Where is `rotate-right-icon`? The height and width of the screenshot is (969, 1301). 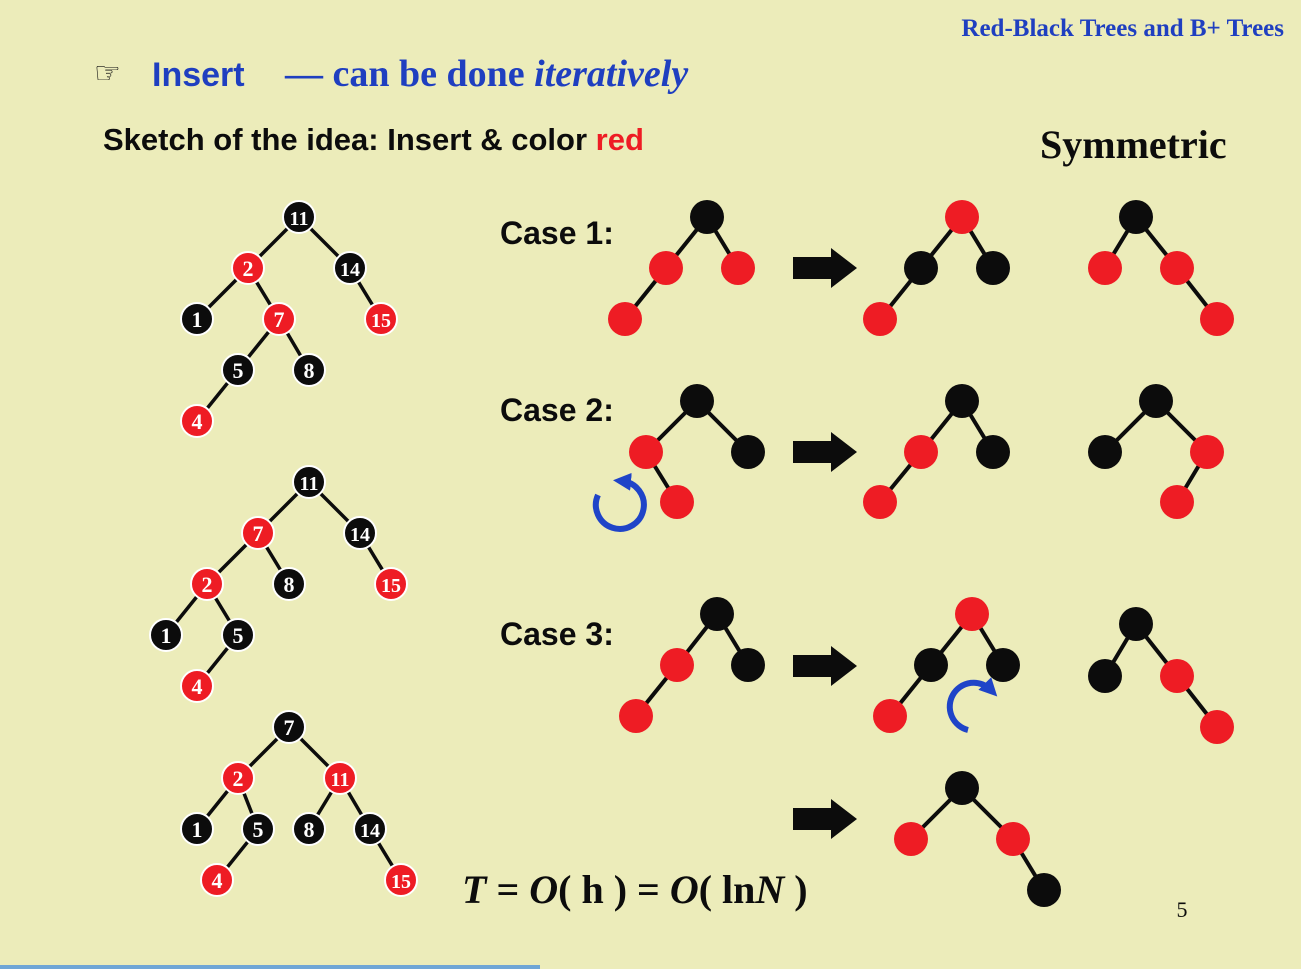 rotate-right-icon is located at coordinates (972, 705).